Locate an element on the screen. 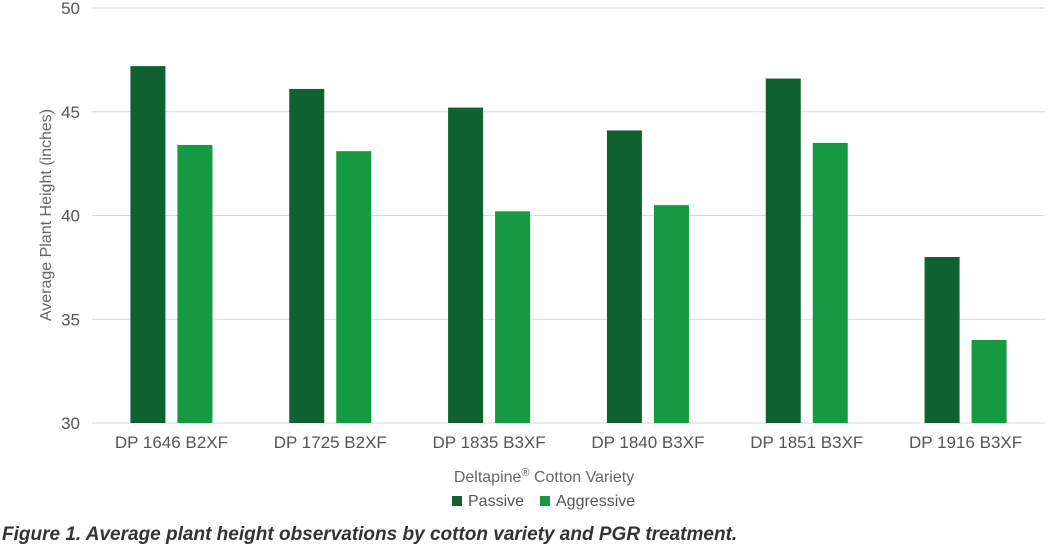  y-axis-ticks: 30 35 40 45 50 is located at coordinates (70, 216).